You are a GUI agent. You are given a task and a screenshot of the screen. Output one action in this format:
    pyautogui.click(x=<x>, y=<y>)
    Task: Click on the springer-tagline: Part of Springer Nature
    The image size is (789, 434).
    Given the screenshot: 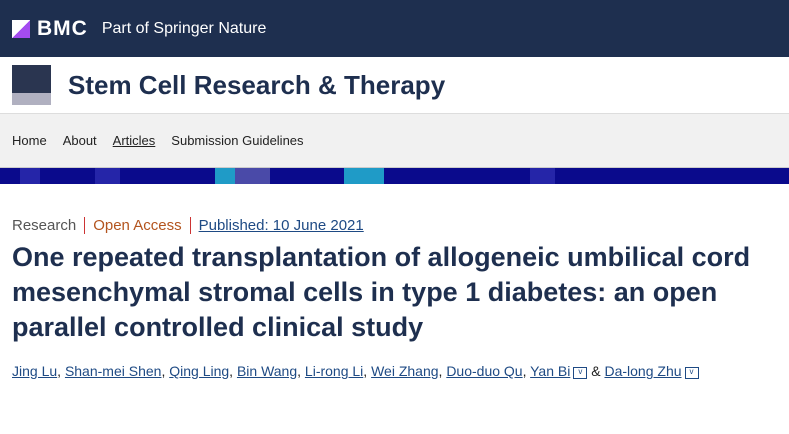 What is the action you would take?
    pyautogui.click(x=184, y=28)
    